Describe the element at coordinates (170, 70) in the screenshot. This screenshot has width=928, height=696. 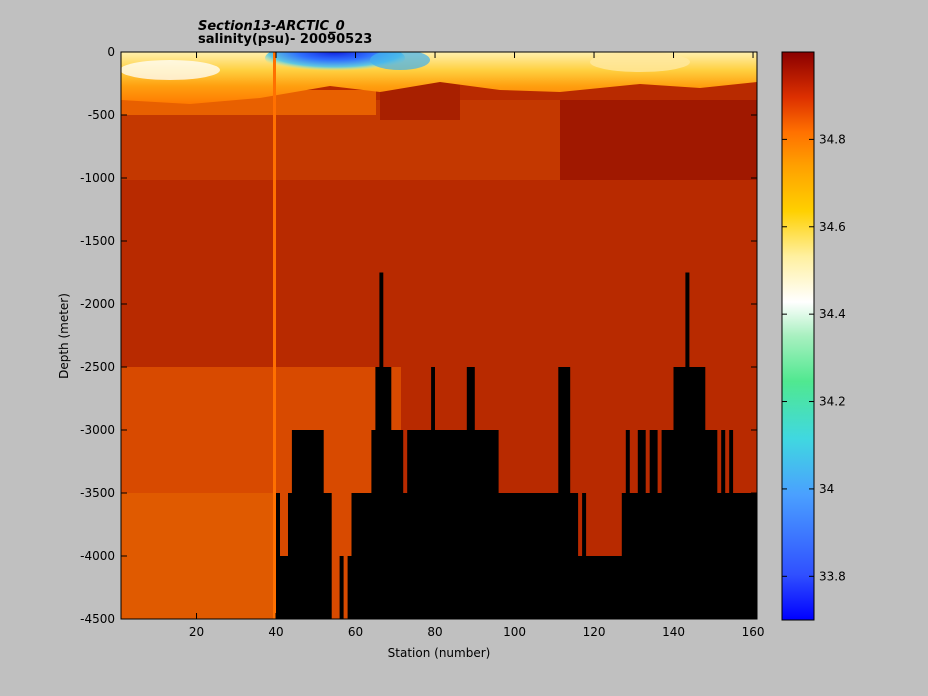
I see `light-patch` at that location.